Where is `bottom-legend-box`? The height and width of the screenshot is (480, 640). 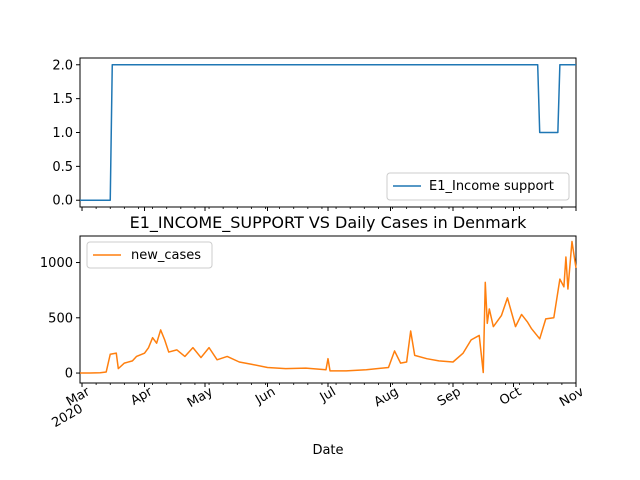 bottom-legend-box is located at coordinates (149, 255).